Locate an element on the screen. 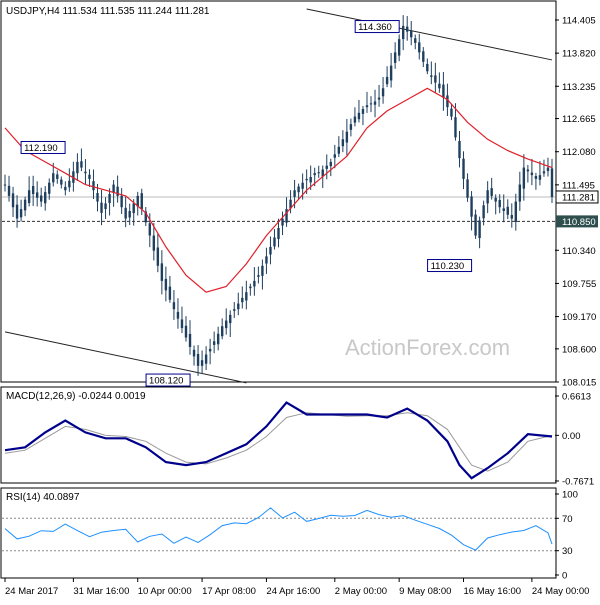 The width and height of the screenshot is (600, 605). price-axis-label: 112.080 is located at coordinates (579, 152).